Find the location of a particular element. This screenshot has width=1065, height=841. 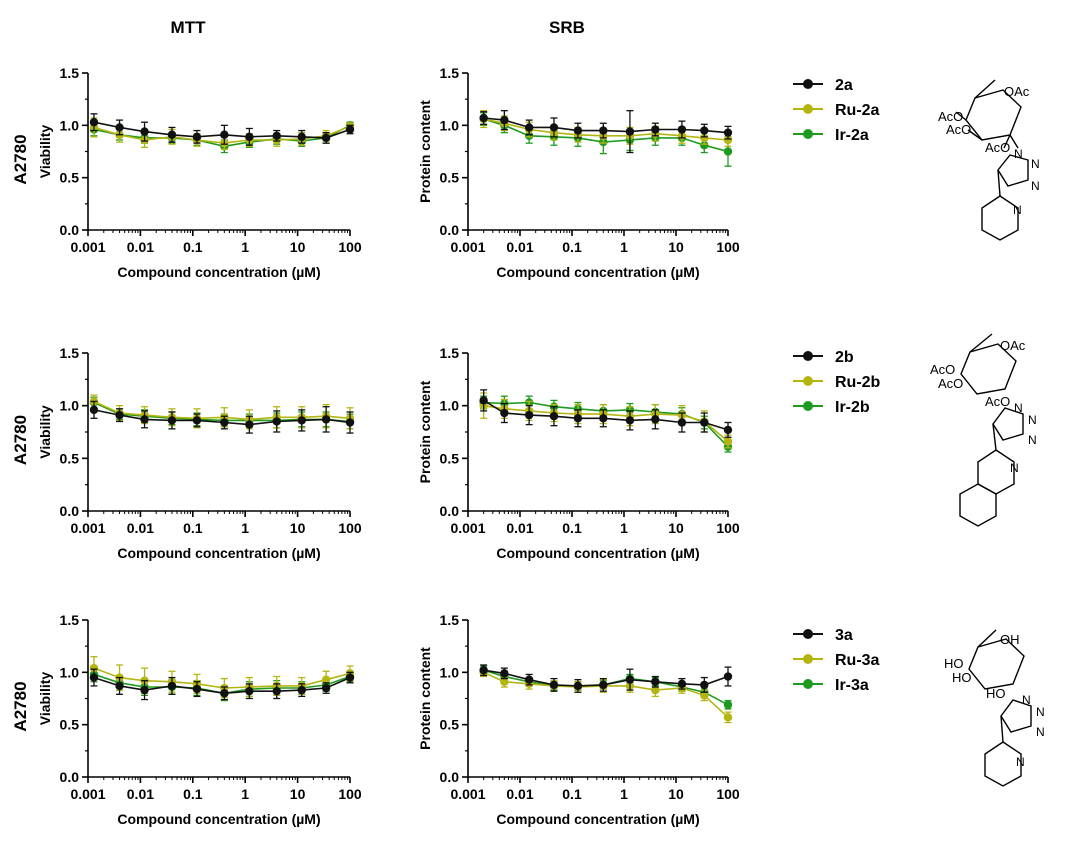

struct-label: HO is located at coordinates (996, 693).